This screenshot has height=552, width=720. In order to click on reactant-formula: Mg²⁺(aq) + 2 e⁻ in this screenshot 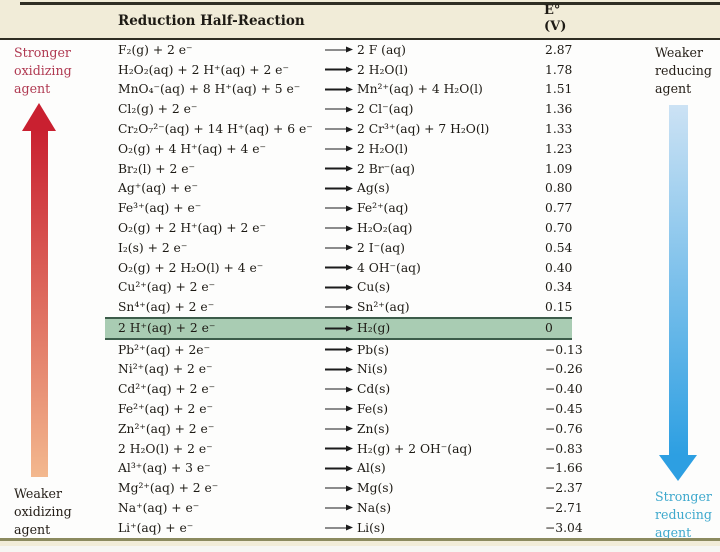, I will do `click(168, 488)`.